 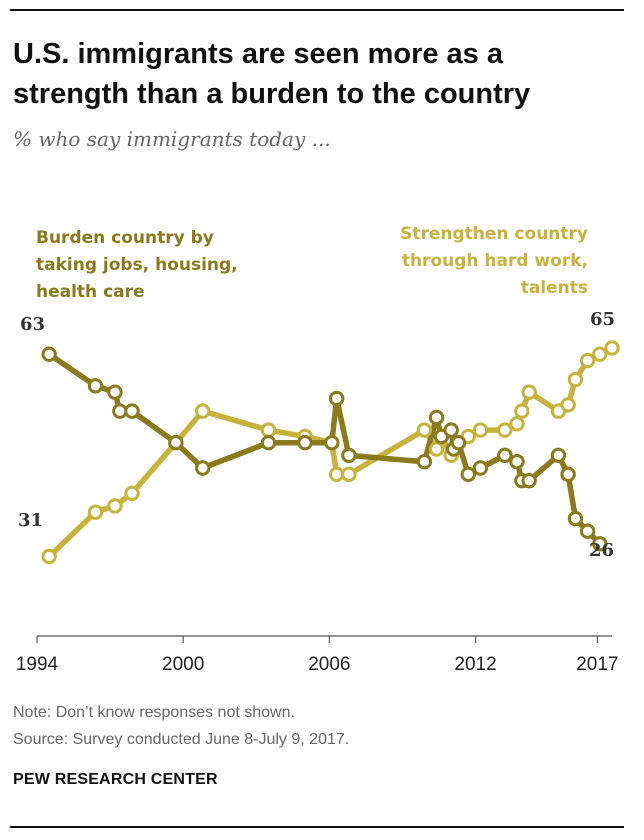 What do you see at coordinates (37, 664) in the screenshot?
I see `x-tick-label-1994: 1994` at bounding box center [37, 664].